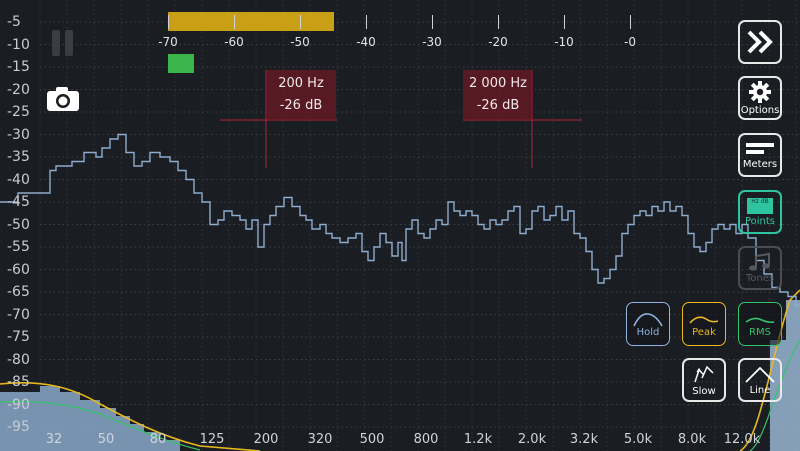  What do you see at coordinates (760, 110) in the screenshot?
I see `options-label: Options` at bounding box center [760, 110].